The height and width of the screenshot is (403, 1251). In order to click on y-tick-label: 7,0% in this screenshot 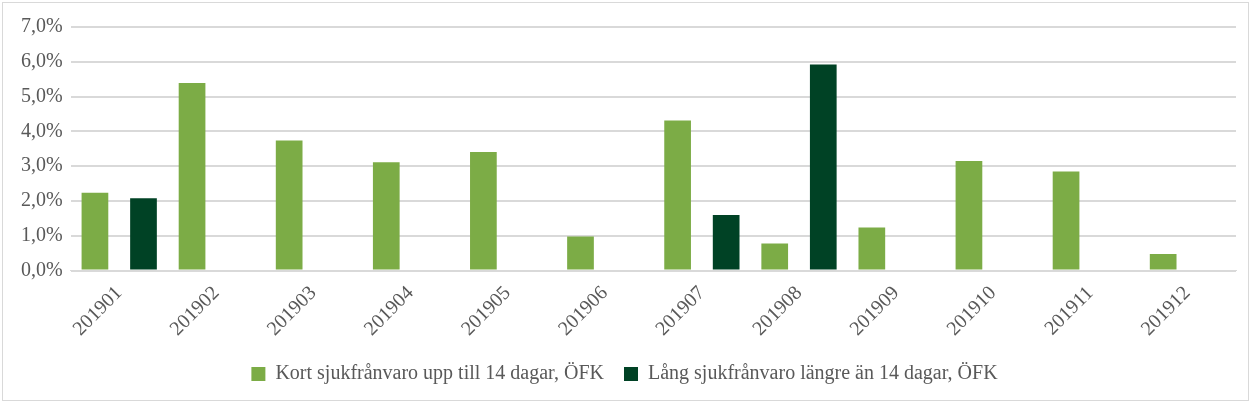, I will do `click(41, 25)`.